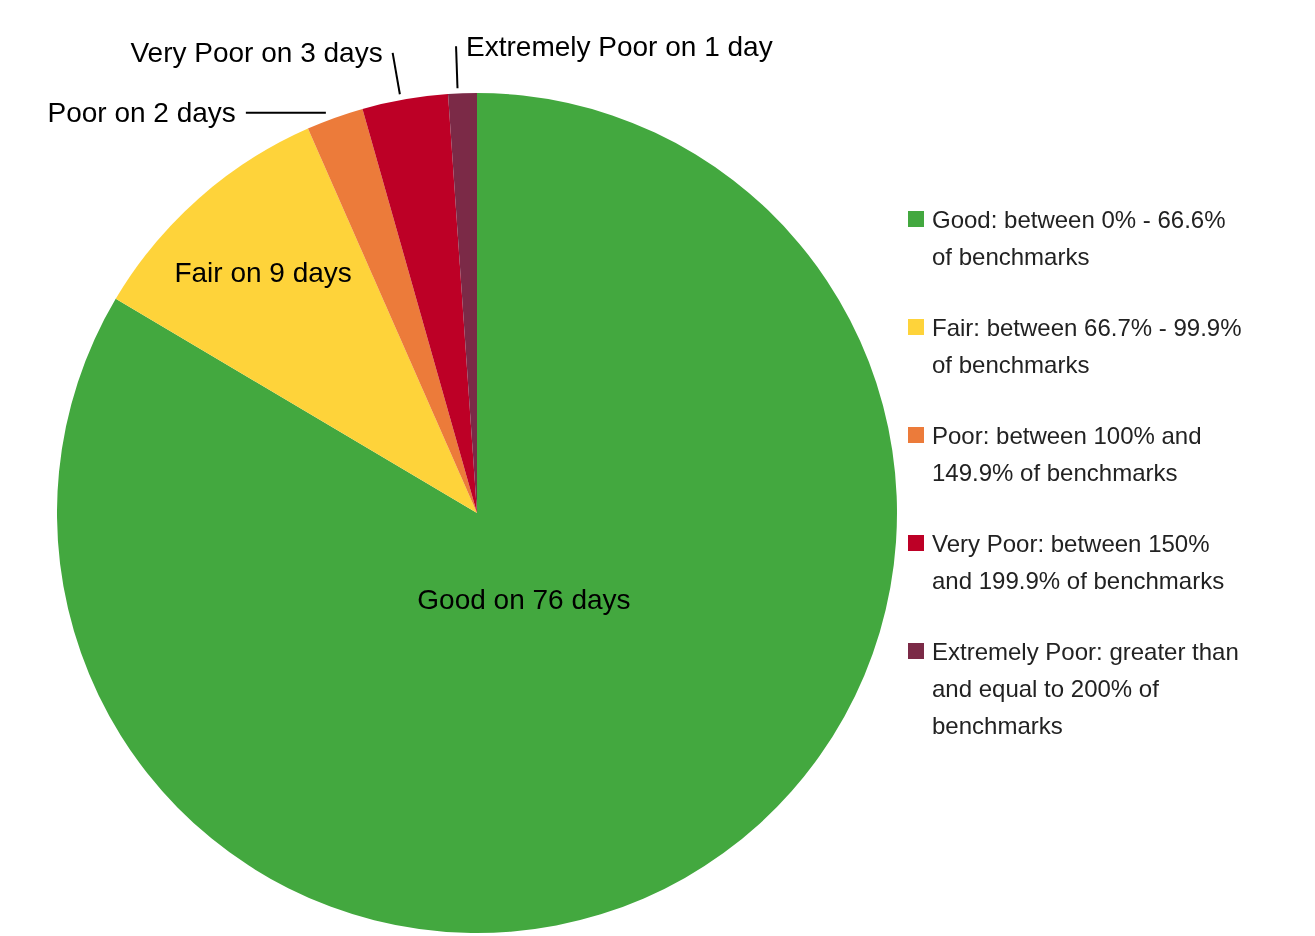 The image size is (1315, 936). What do you see at coordinates (1079, 562) in the screenshot?
I see `legend-label: Very Poor: between 150% and 199.9% of benchmarks` at bounding box center [1079, 562].